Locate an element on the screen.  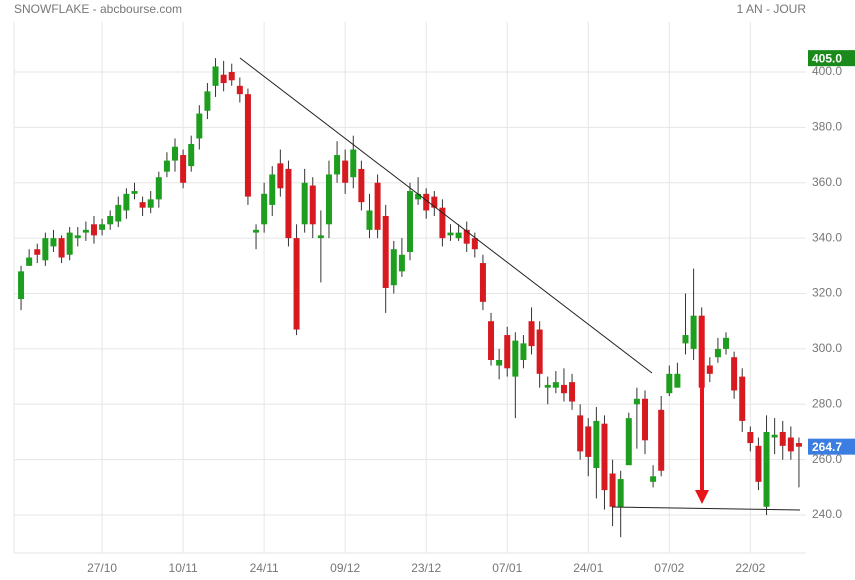
y-tick-label: 380.0 is located at coordinates (827, 127).